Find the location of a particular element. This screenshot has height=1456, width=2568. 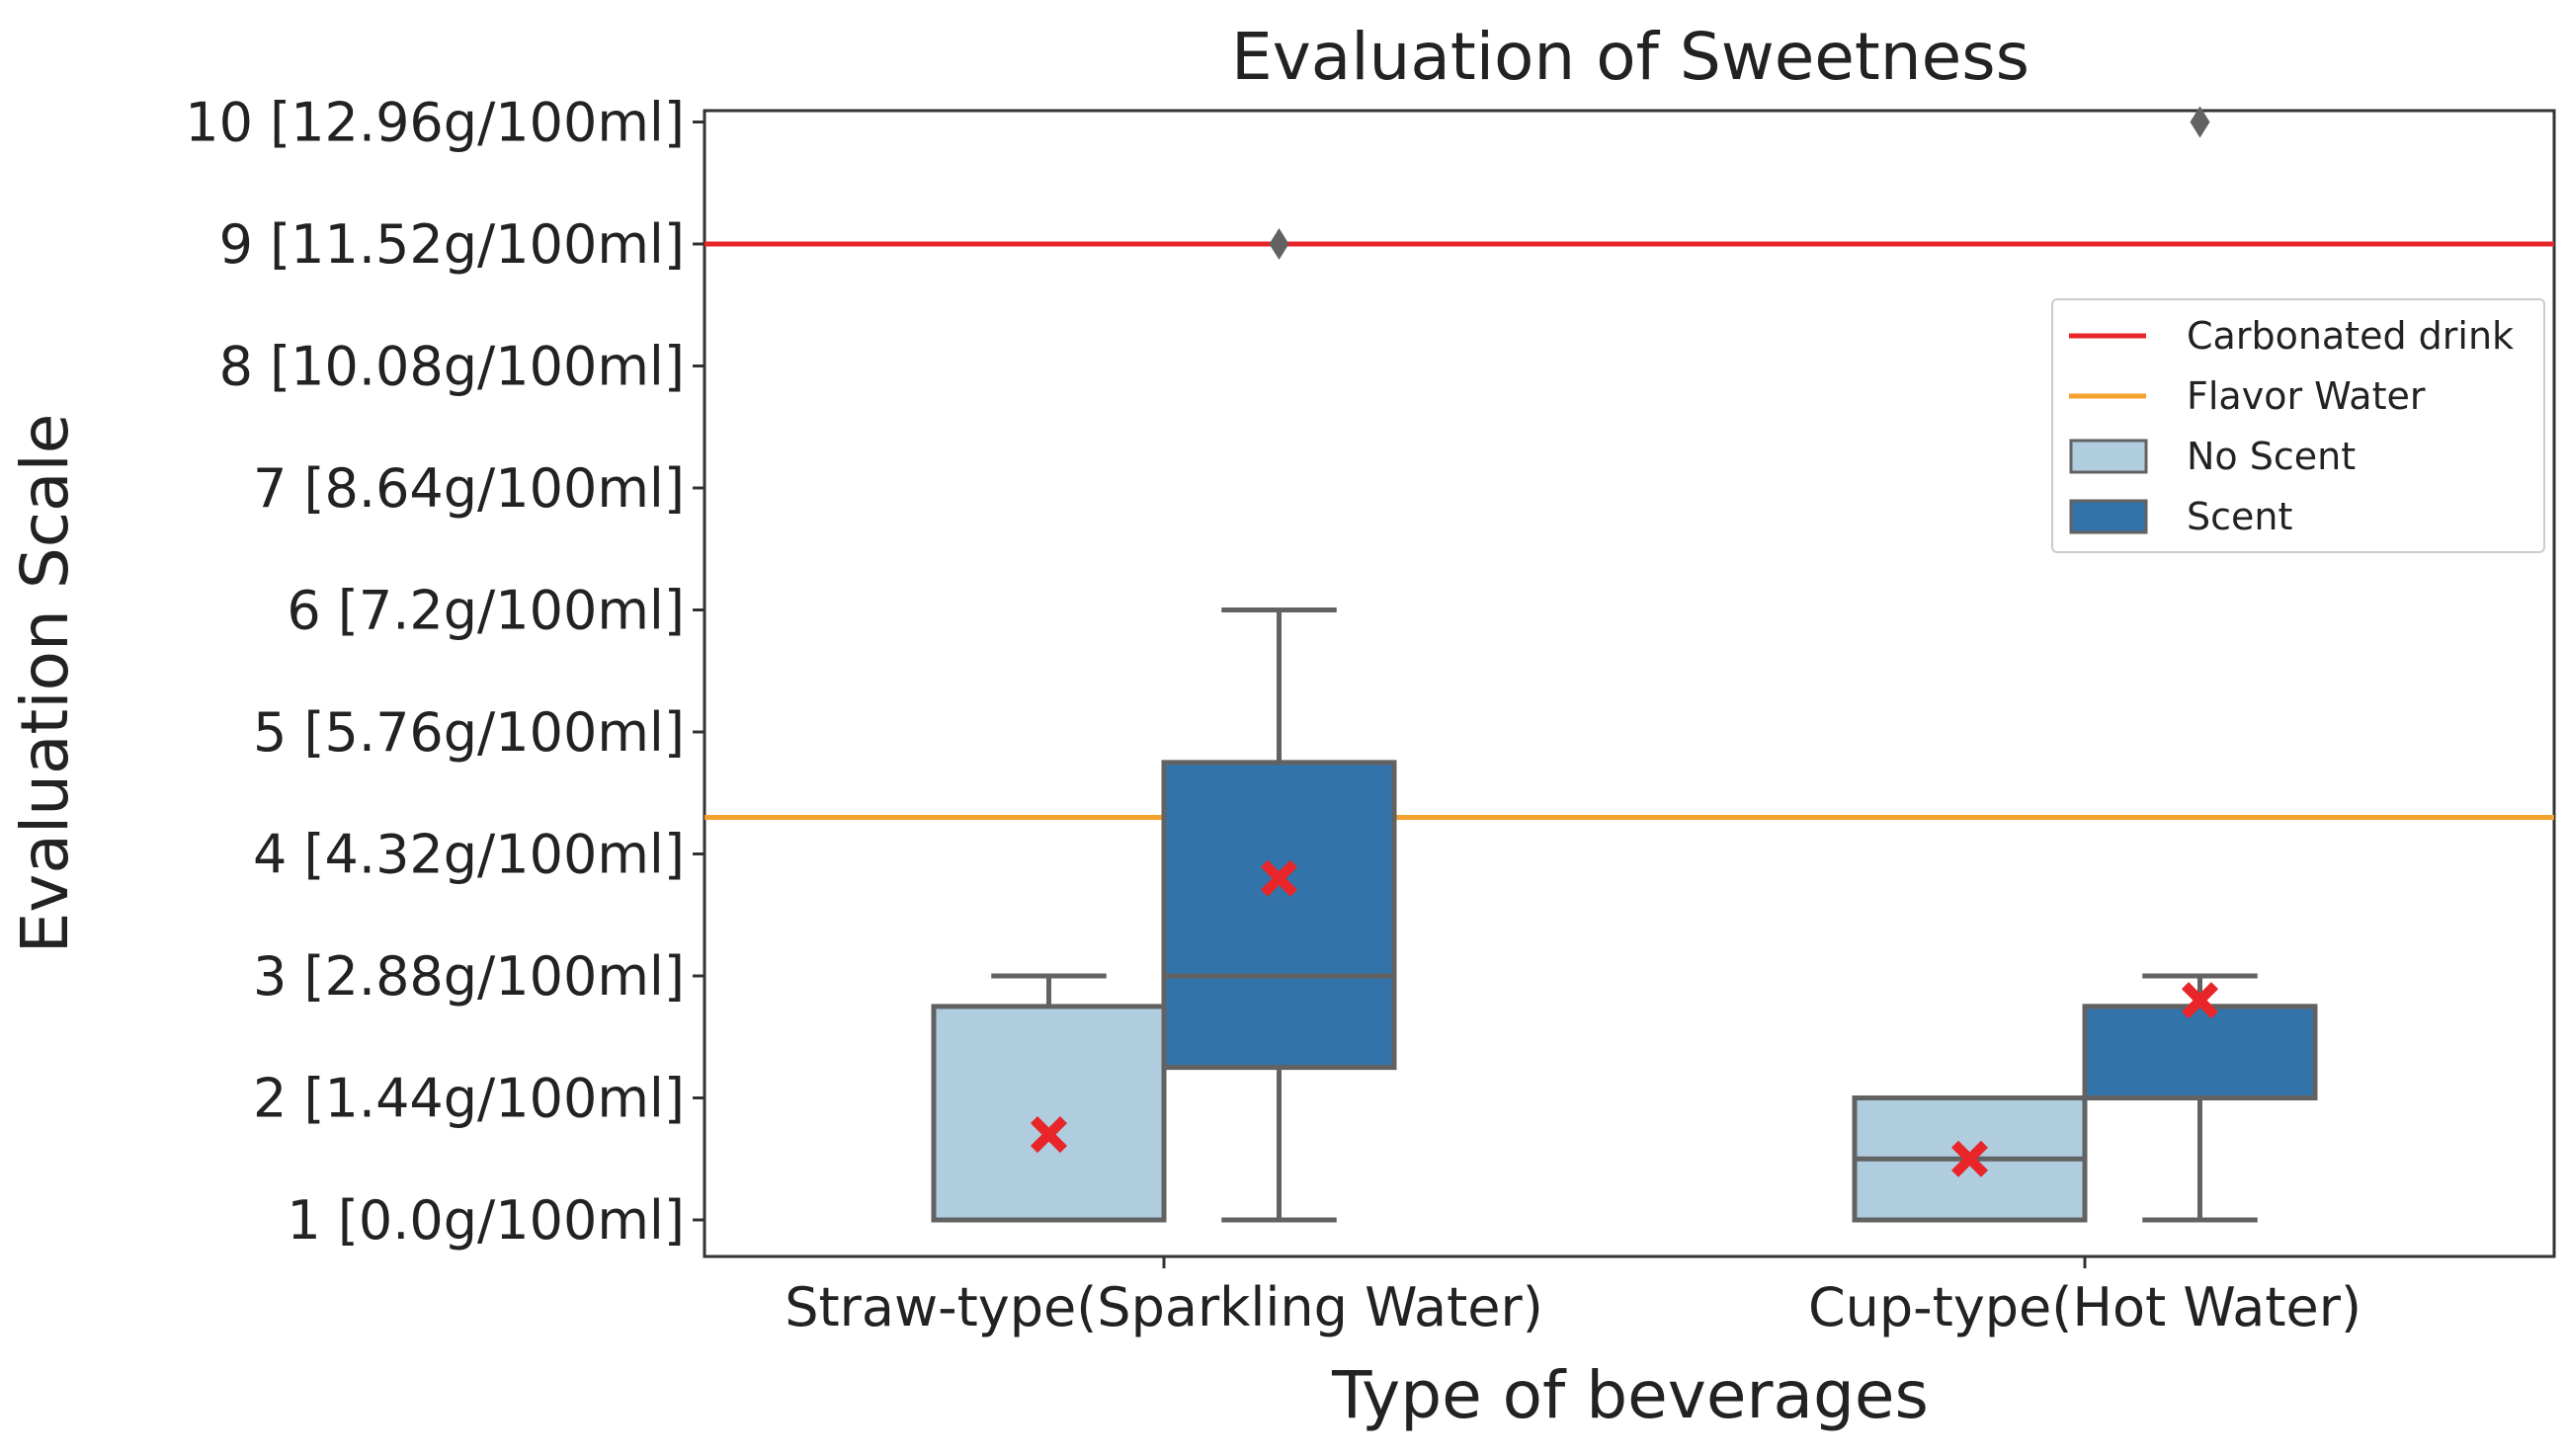

x-tick-label: Cup-type(Hot Water) is located at coordinates (2084, 1307).